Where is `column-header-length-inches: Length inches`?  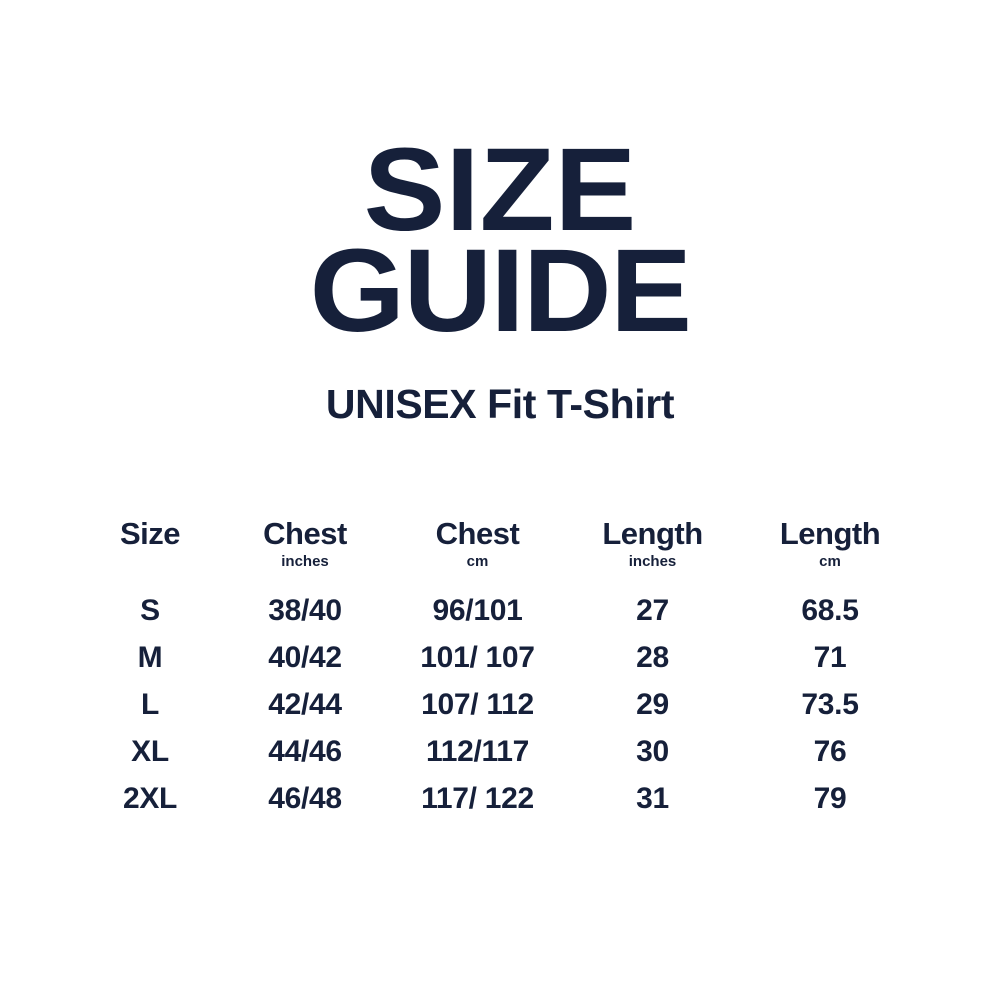
column-header-length-inches: Length inches is located at coordinates (652, 552).